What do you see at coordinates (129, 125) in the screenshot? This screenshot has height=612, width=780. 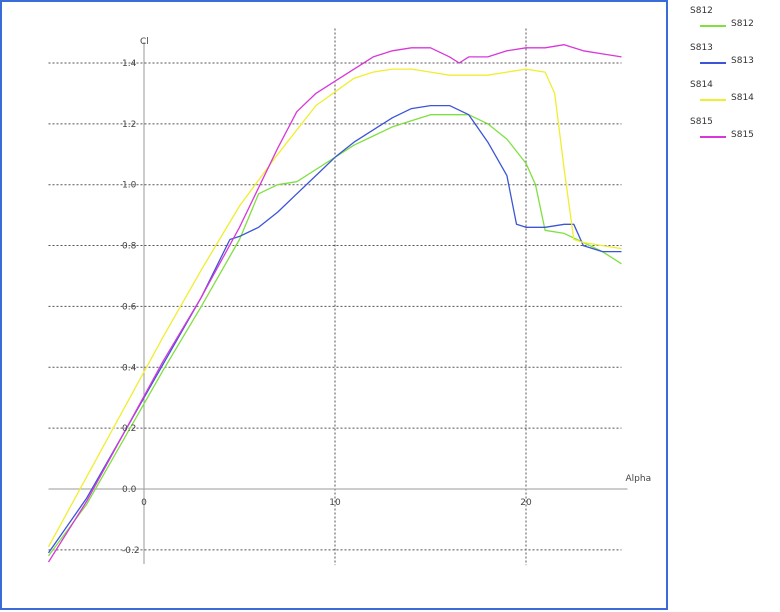 I see `y-tick-label: 1.2` at bounding box center [129, 125].